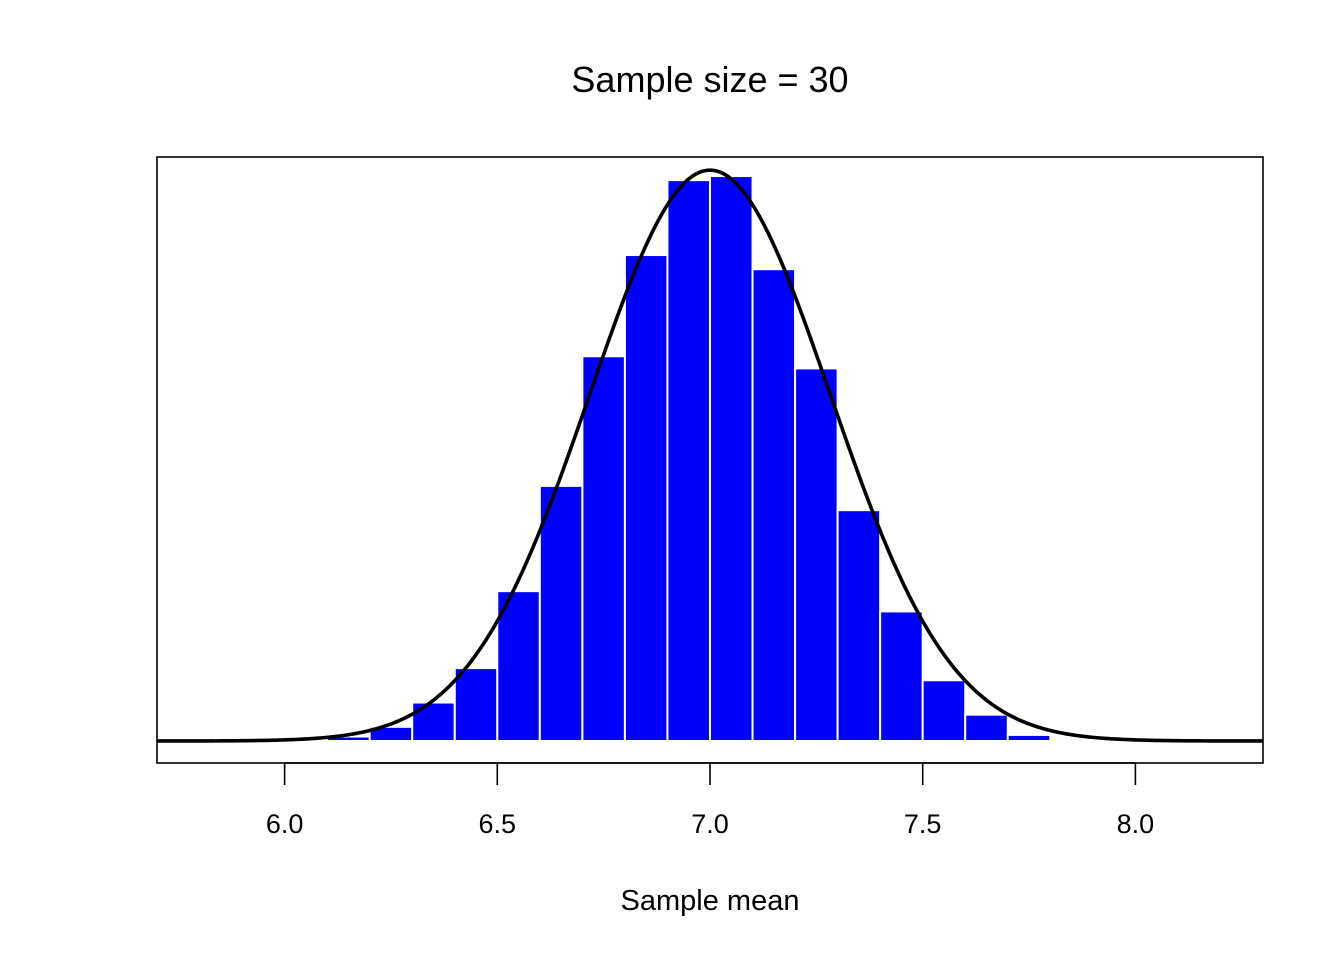 This screenshot has height=960, width=1344. Describe the element at coordinates (709, 79) in the screenshot. I see `chart-title: Sample size = 30` at that location.